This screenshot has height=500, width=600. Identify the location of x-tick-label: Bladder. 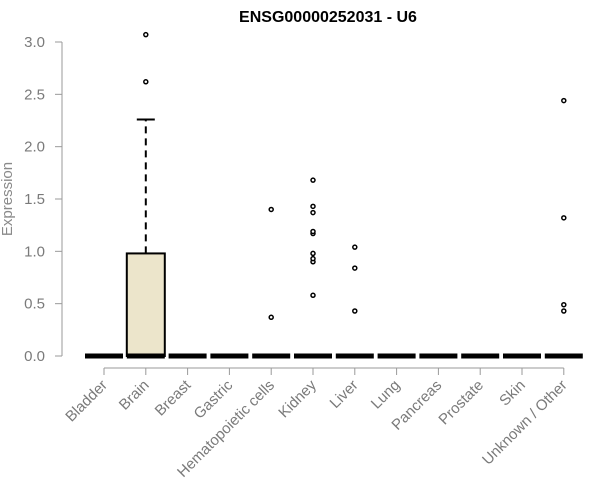
(86, 401).